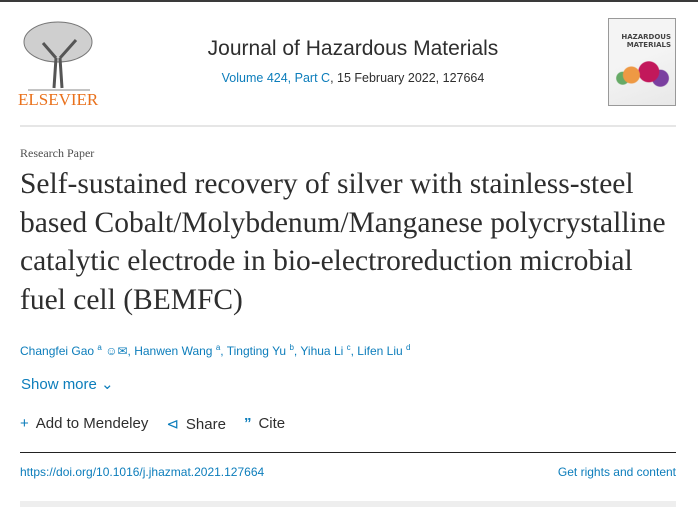  What do you see at coordinates (349, 1) in the screenshot?
I see `top-bar` at bounding box center [349, 1].